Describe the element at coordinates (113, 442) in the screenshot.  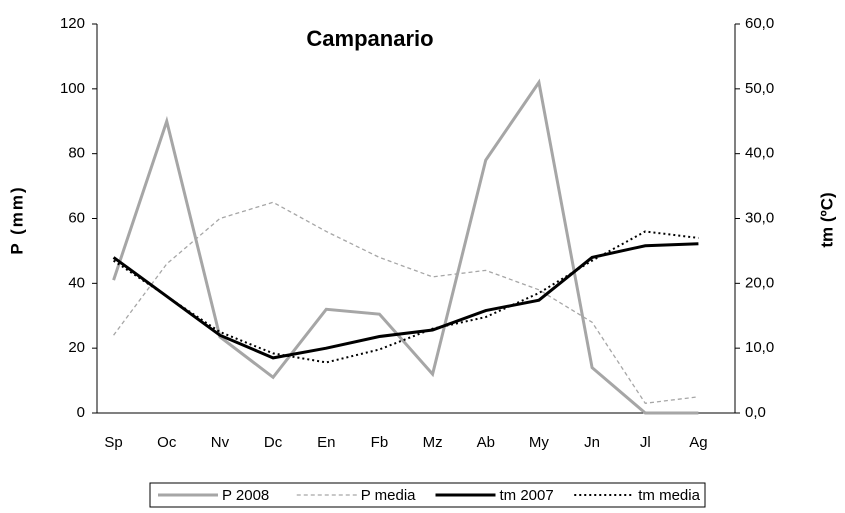
I see `x-tick-label: Sp` at that location.